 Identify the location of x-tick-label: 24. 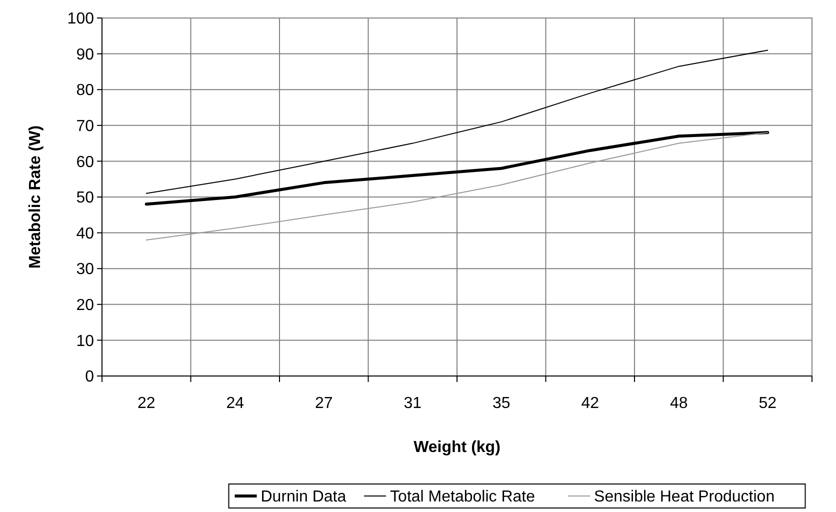
(235, 403).